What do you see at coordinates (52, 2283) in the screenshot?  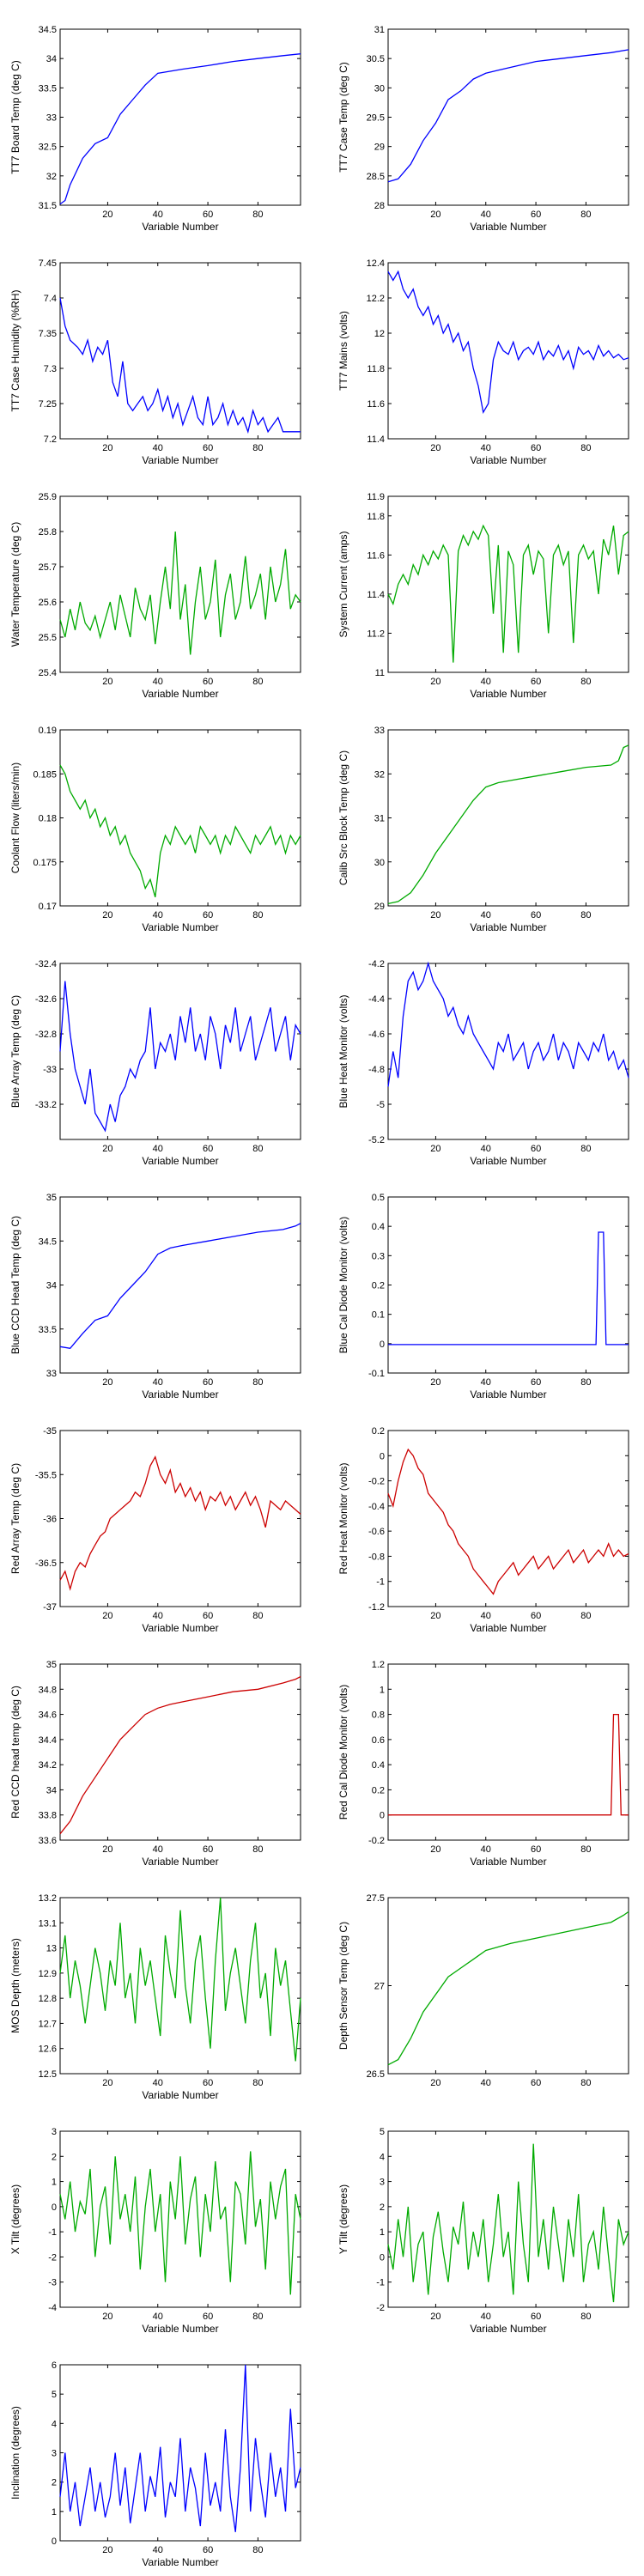 I see `y-tick-label: -3` at bounding box center [52, 2283].